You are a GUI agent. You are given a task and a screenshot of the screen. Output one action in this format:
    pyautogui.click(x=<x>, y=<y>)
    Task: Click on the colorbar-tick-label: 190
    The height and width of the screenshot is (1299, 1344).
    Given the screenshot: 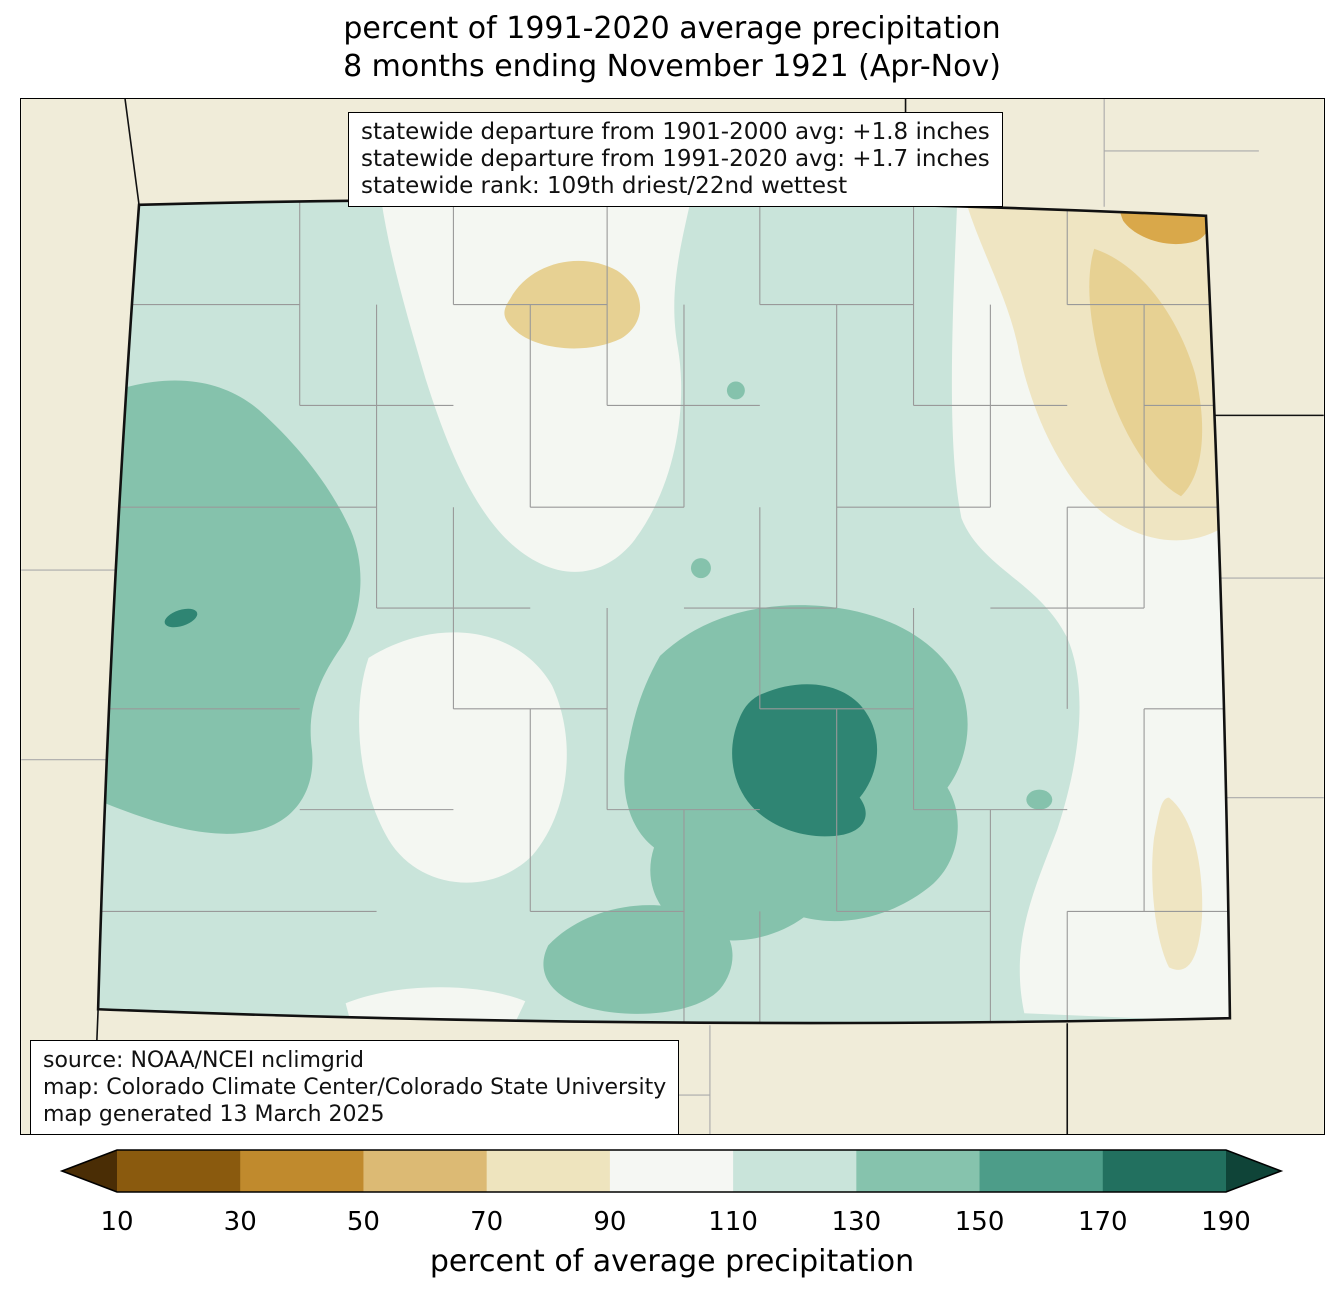 What is the action you would take?
    pyautogui.click(x=1226, y=1222)
    